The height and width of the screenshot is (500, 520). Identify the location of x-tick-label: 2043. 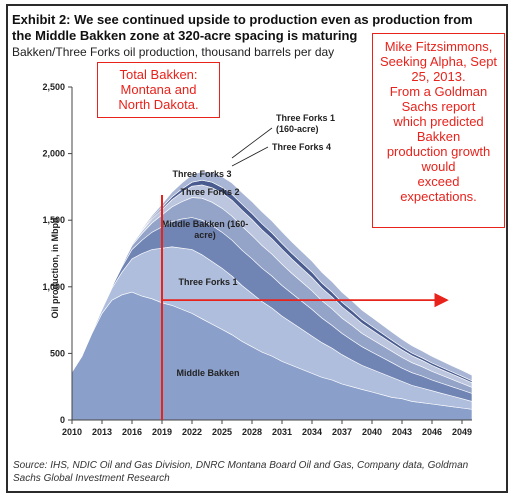
(402, 432).